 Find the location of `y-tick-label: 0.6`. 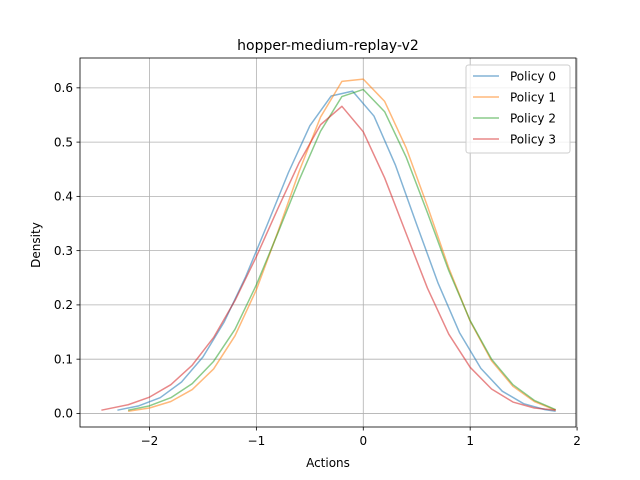

y-tick-label: 0.6 is located at coordinates (63, 88).